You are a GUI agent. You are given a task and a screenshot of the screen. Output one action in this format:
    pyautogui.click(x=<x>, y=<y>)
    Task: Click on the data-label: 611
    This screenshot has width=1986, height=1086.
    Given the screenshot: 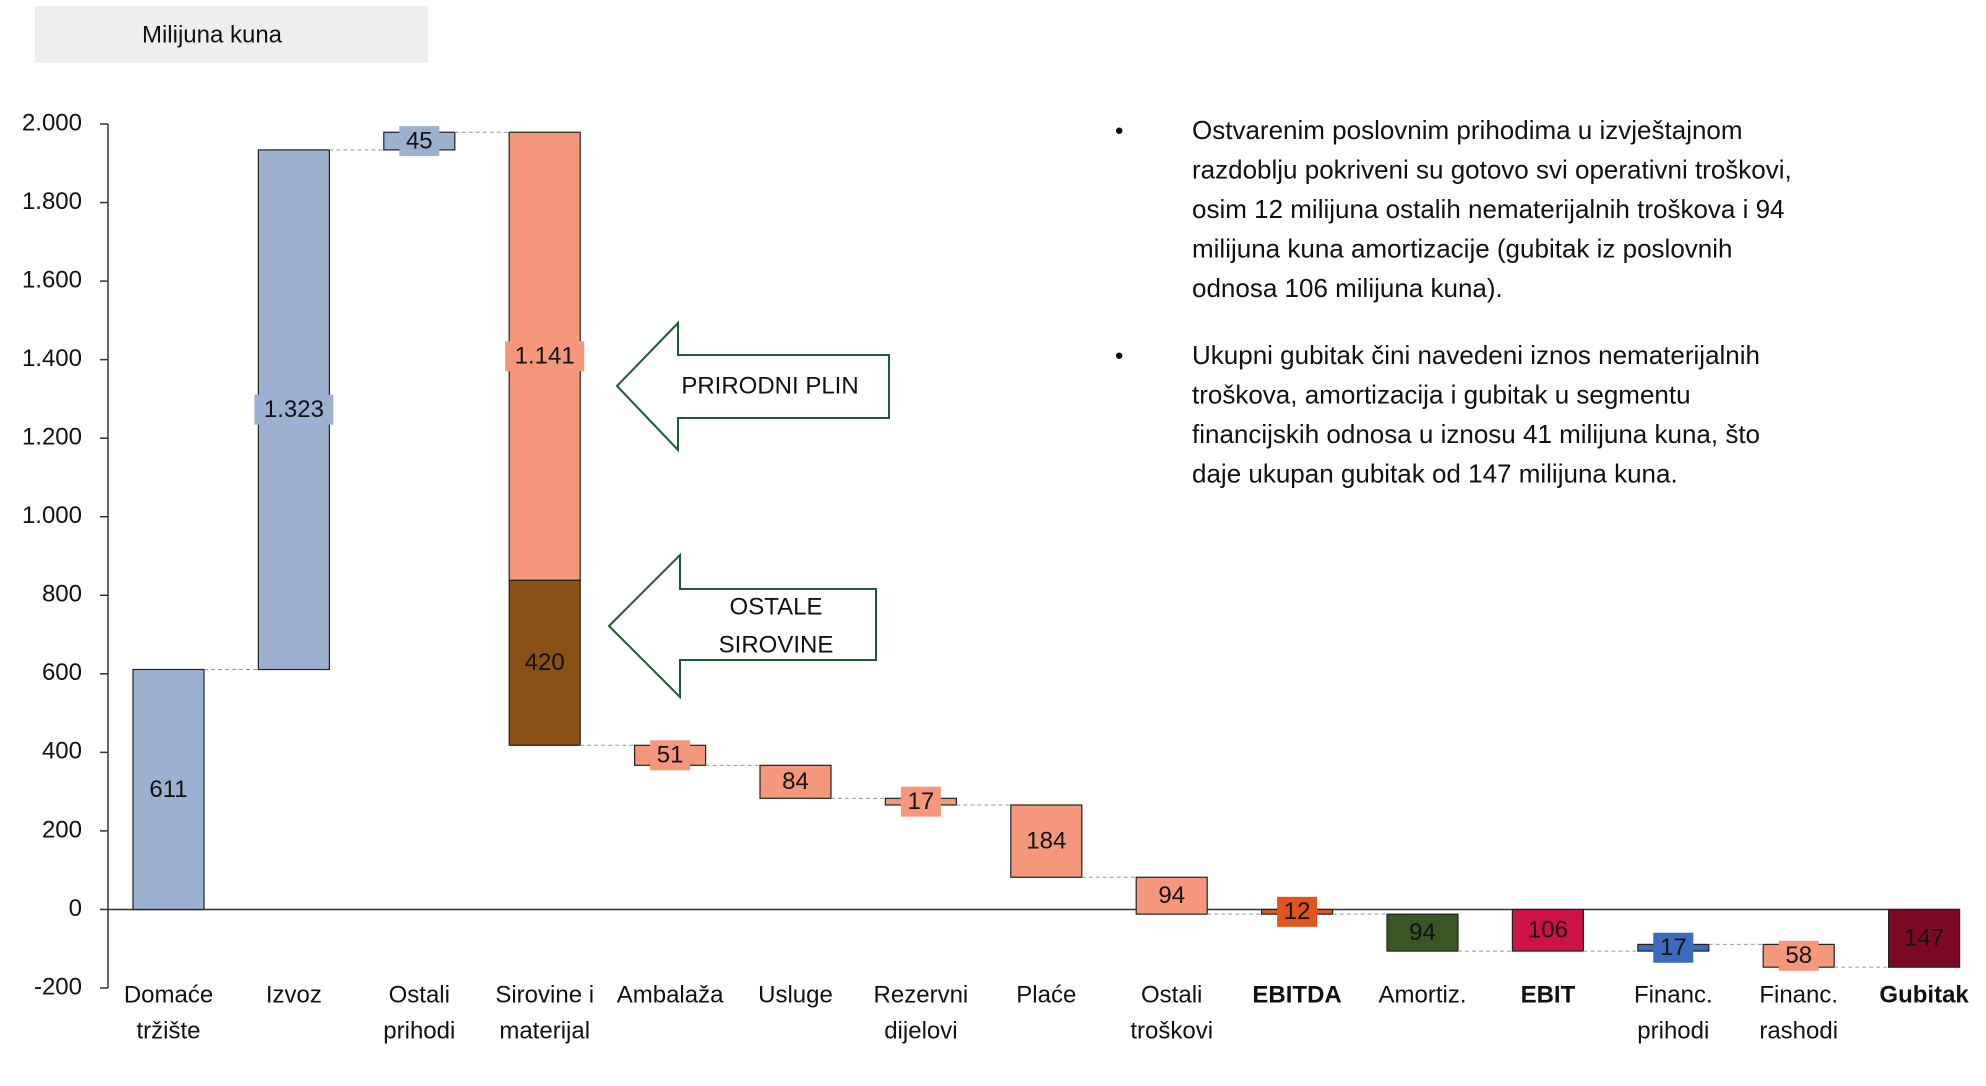 What is the action you would take?
    pyautogui.click(x=168, y=789)
    